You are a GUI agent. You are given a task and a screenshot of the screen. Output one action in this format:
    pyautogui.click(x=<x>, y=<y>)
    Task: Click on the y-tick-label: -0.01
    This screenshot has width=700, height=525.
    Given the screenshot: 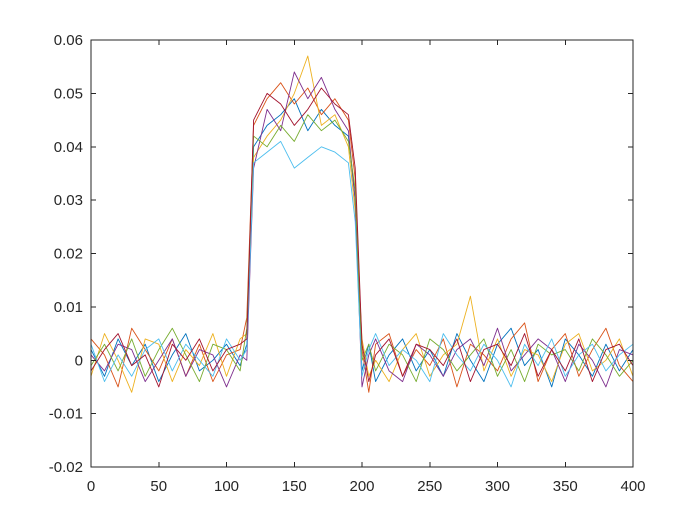 What is the action you would take?
    pyautogui.click(x=66, y=414)
    